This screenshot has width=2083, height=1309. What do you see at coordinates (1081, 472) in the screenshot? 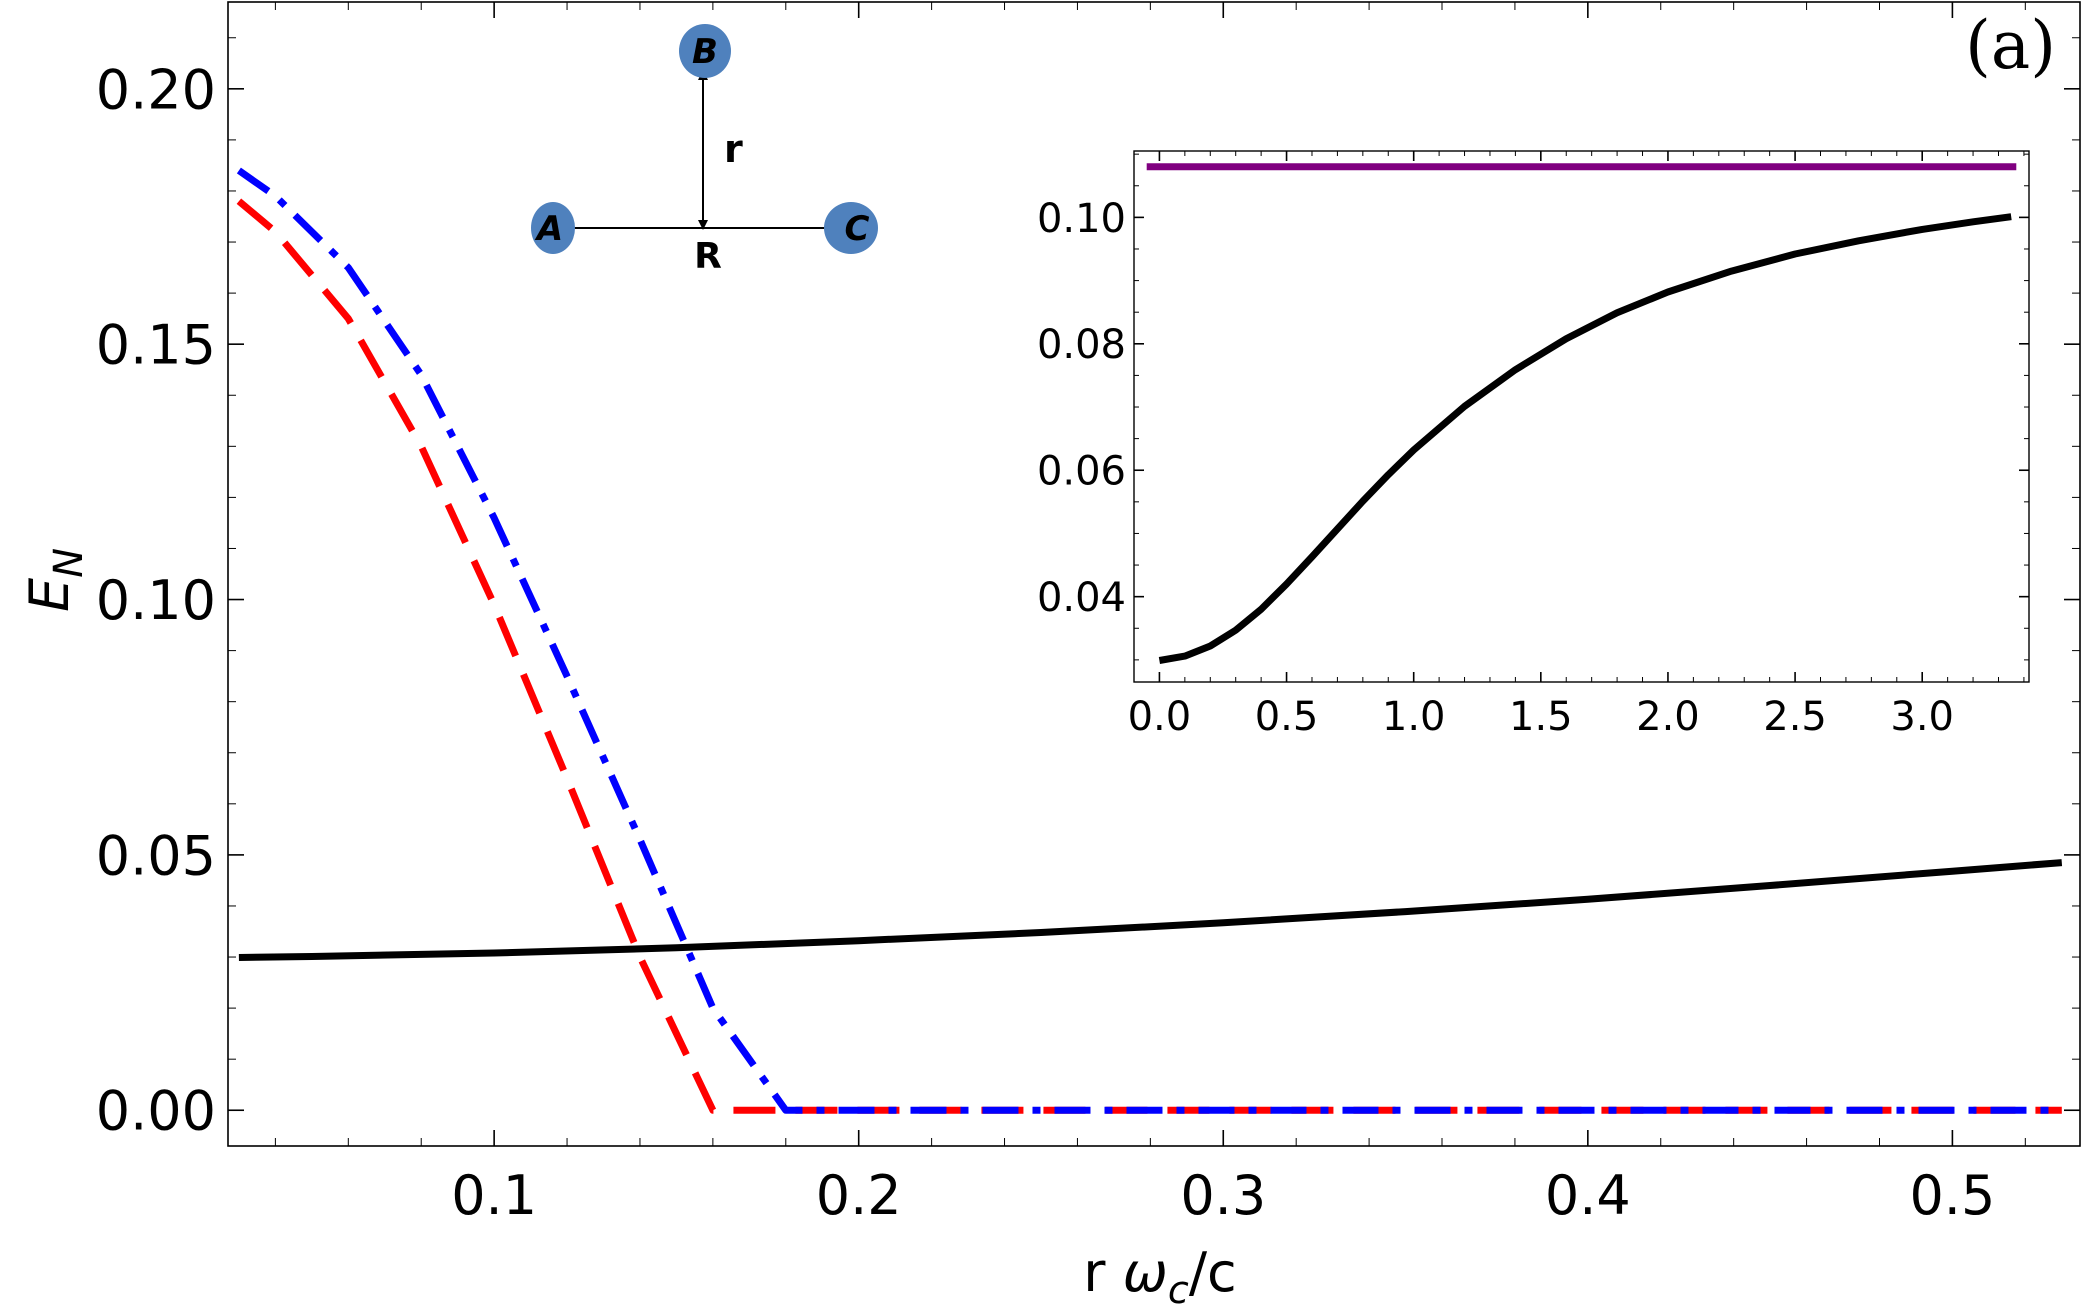
I see `y-tick-label: 0.06` at bounding box center [1081, 472].